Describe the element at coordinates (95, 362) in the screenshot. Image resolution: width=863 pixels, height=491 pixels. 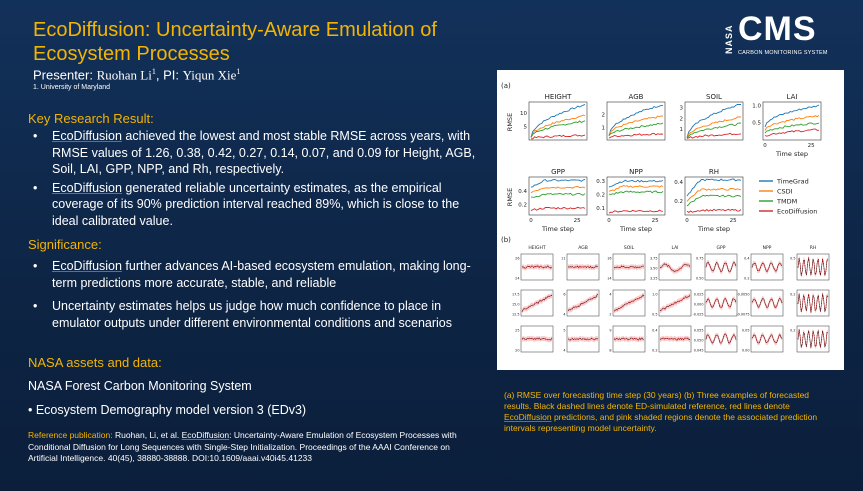
I see `assets-heading: NASA assets and data:` at that location.